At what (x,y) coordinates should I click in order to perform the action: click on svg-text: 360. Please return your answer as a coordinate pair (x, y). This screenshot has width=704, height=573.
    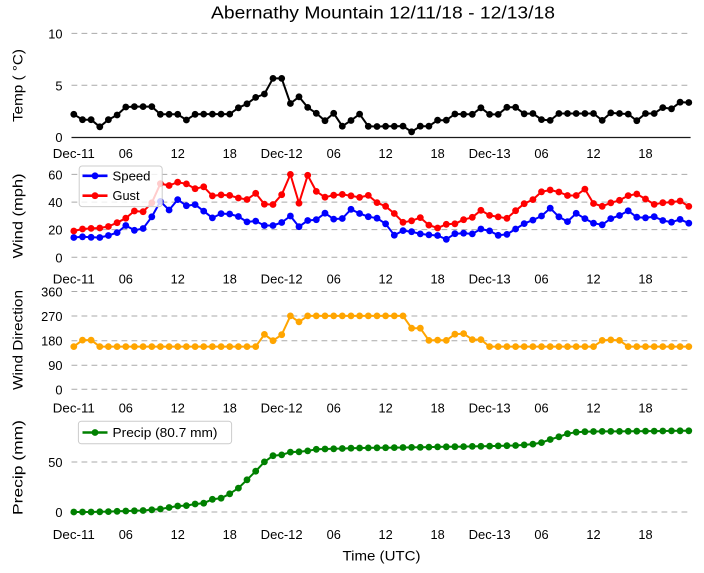
    Looking at the image, I should click on (51, 292).